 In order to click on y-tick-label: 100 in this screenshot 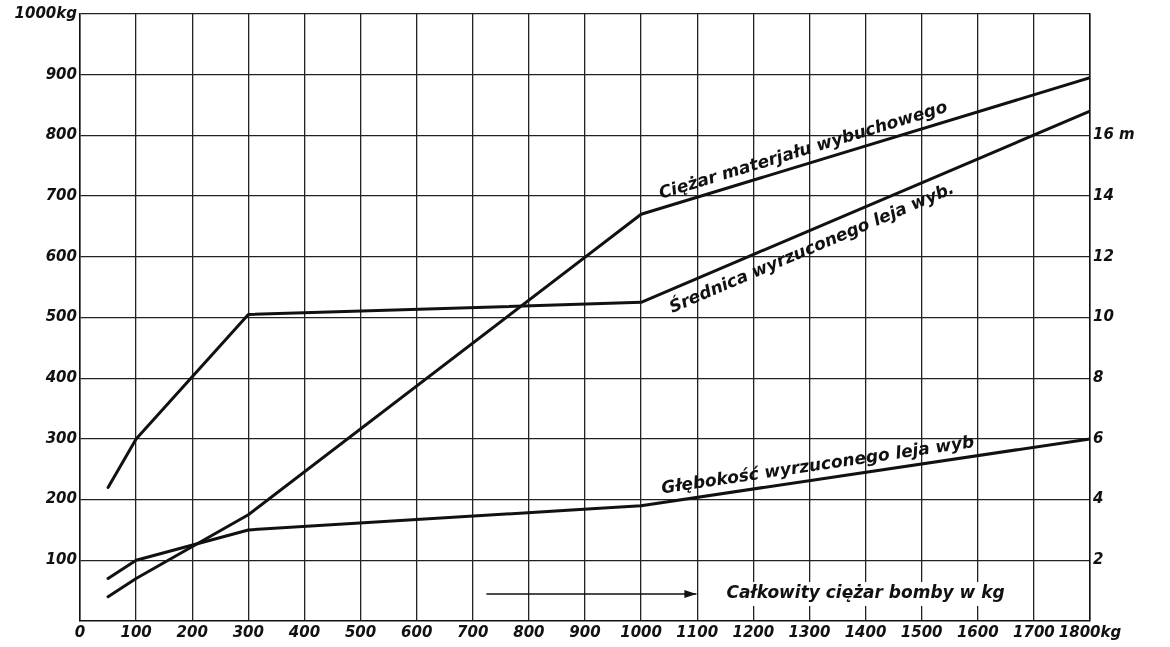, I will do `click(61, 559)`.